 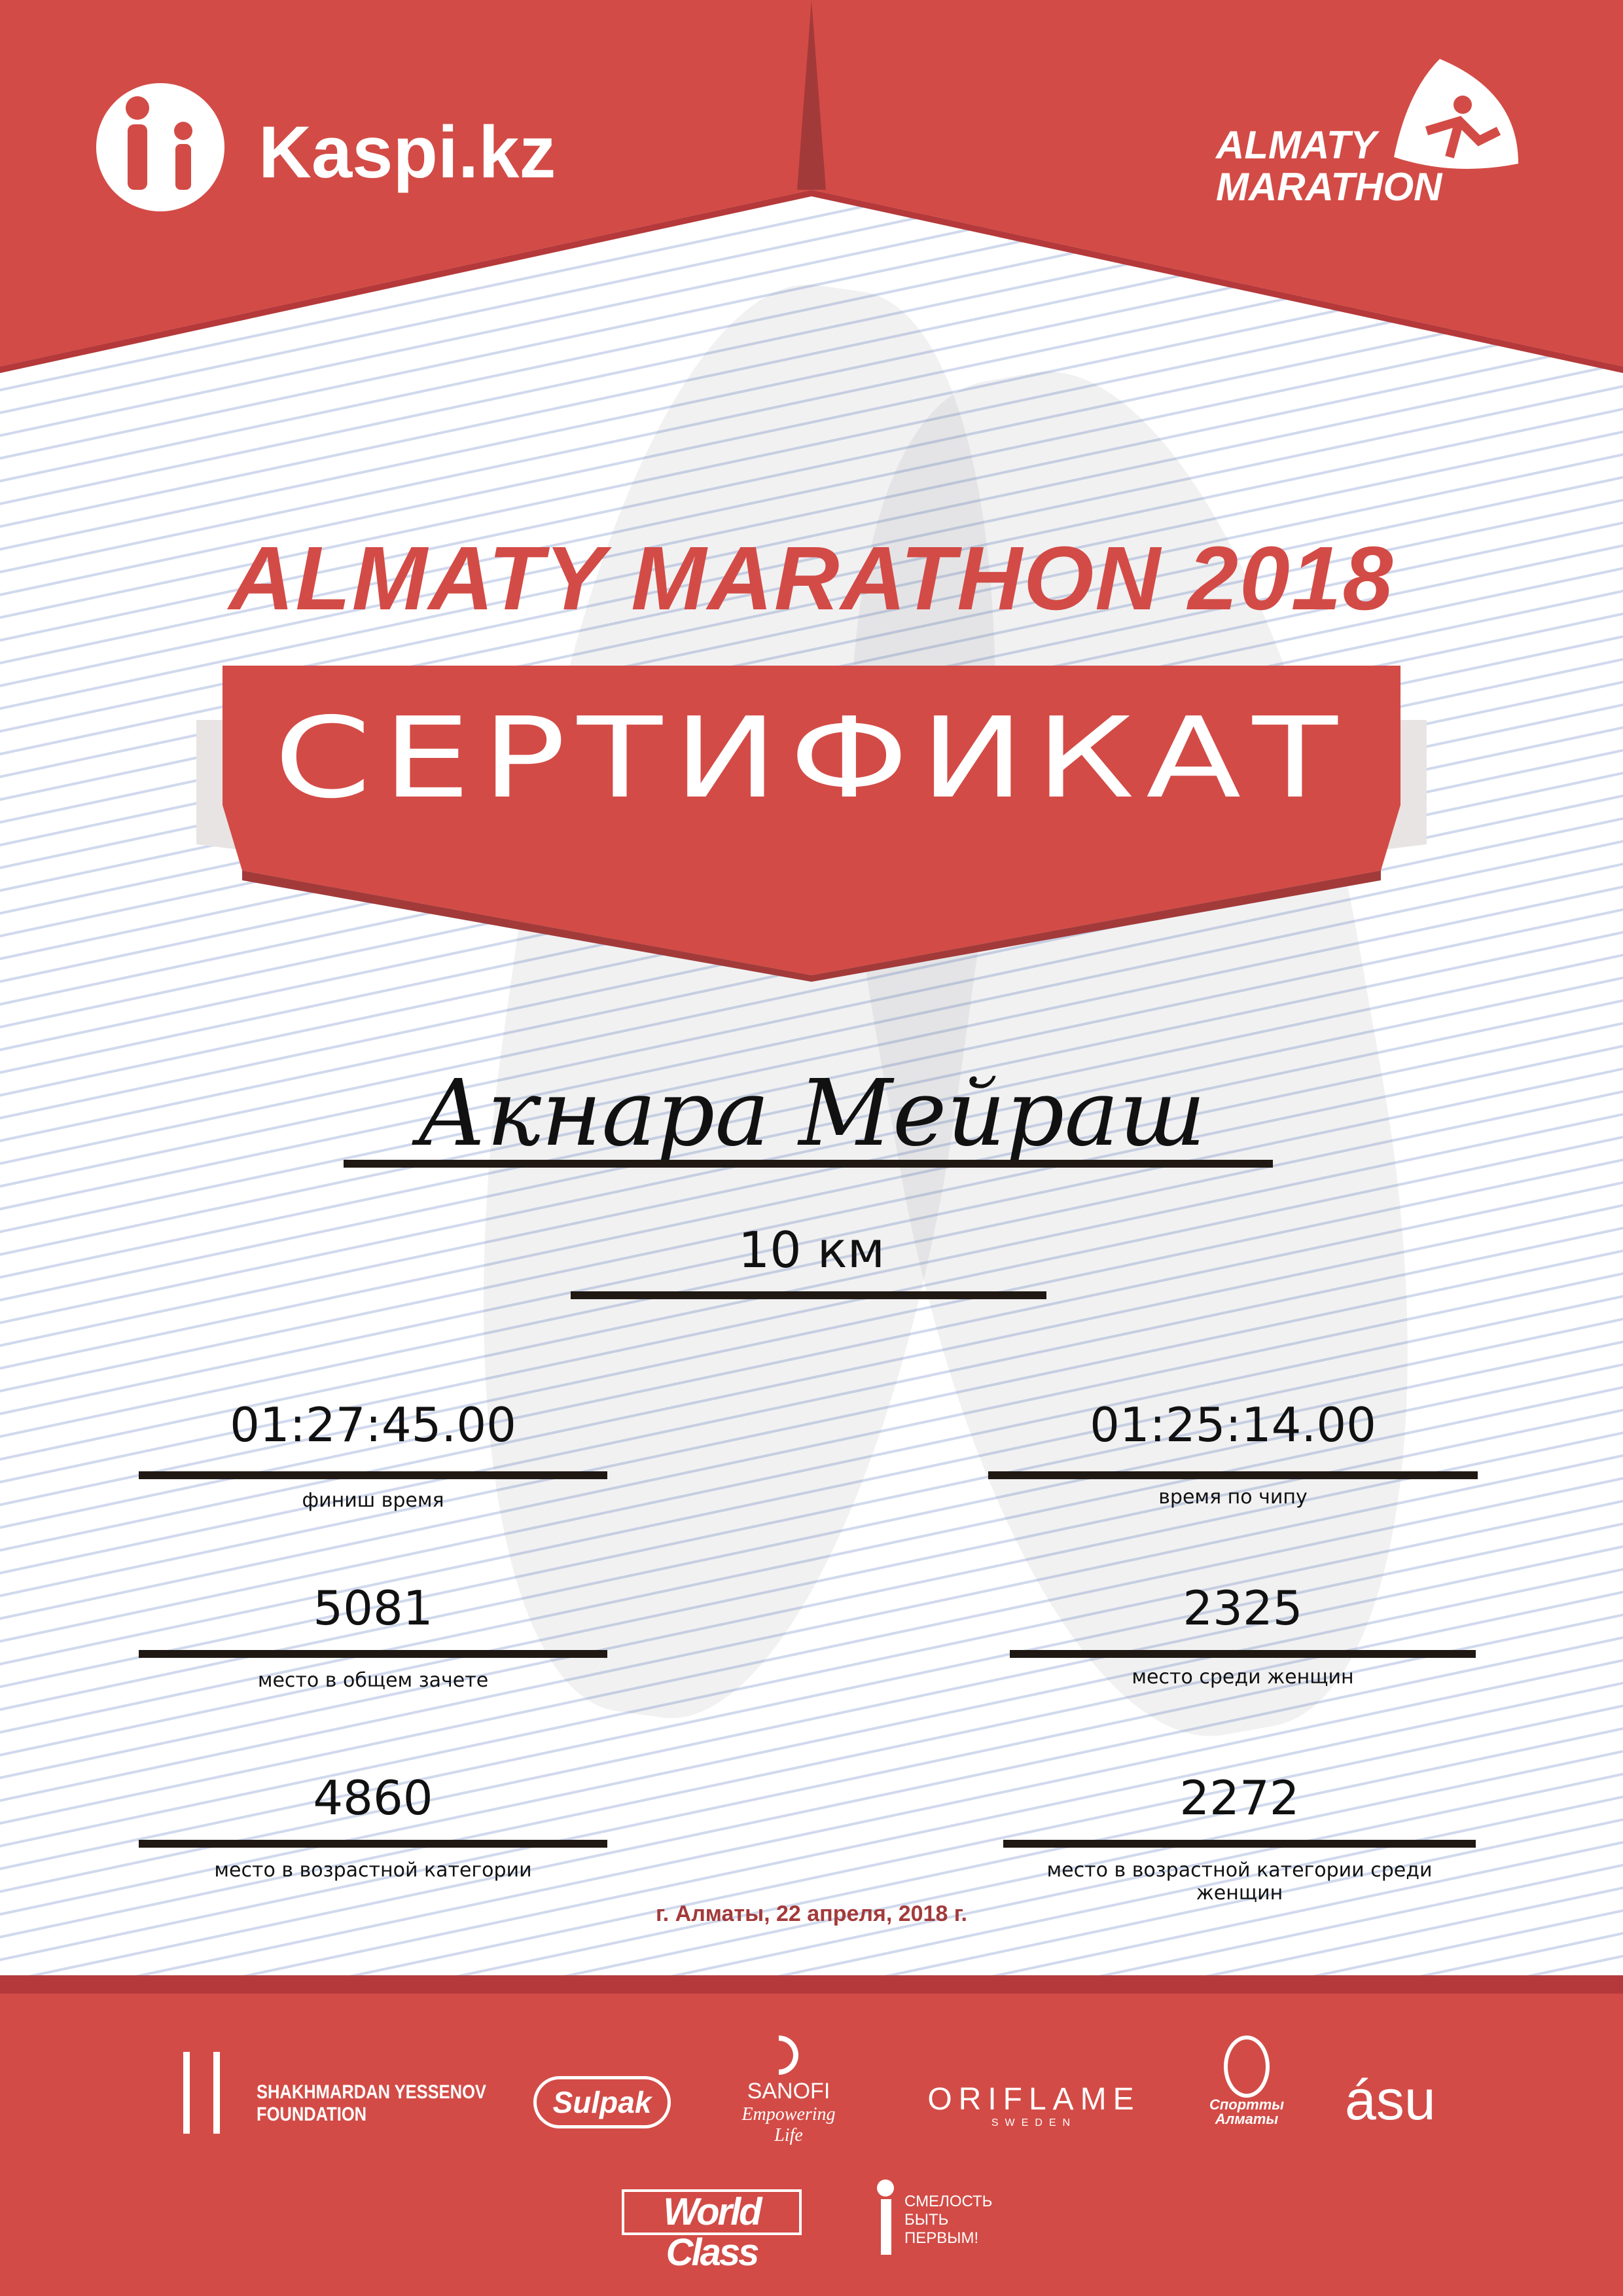 What do you see at coordinates (372, 2092) in the screenshot?
I see `yessenov-line-1: SHAKHMARDAN YESSENOV` at bounding box center [372, 2092].